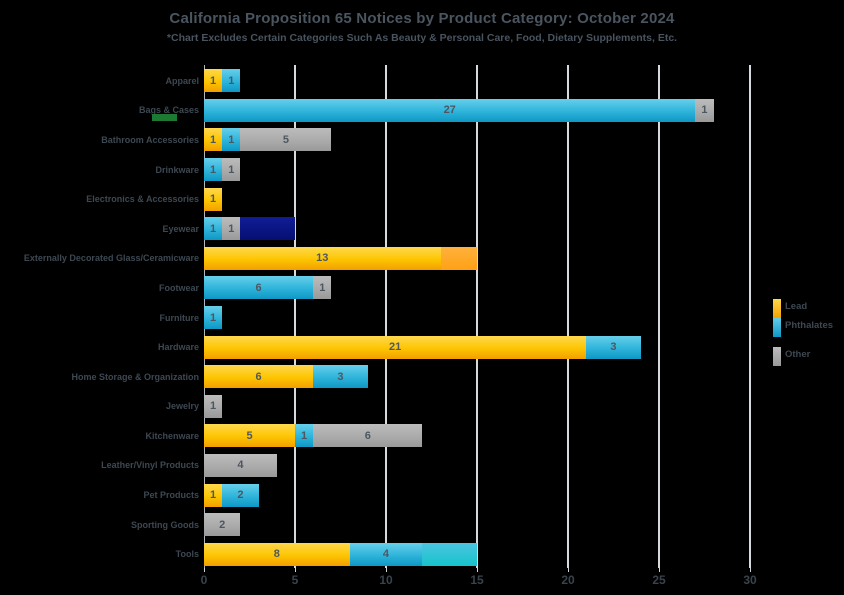 The image size is (844, 595). Describe the element at coordinates (135, 376) in the screenshot. I see `category-label: Home Storage & Organization` at that location.